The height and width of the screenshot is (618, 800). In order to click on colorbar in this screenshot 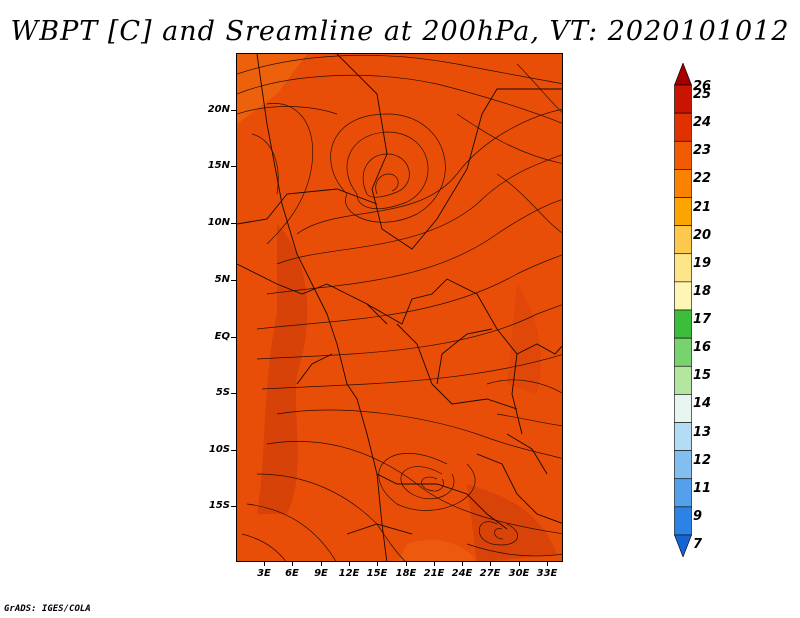, I will do `click(683, 310)`.